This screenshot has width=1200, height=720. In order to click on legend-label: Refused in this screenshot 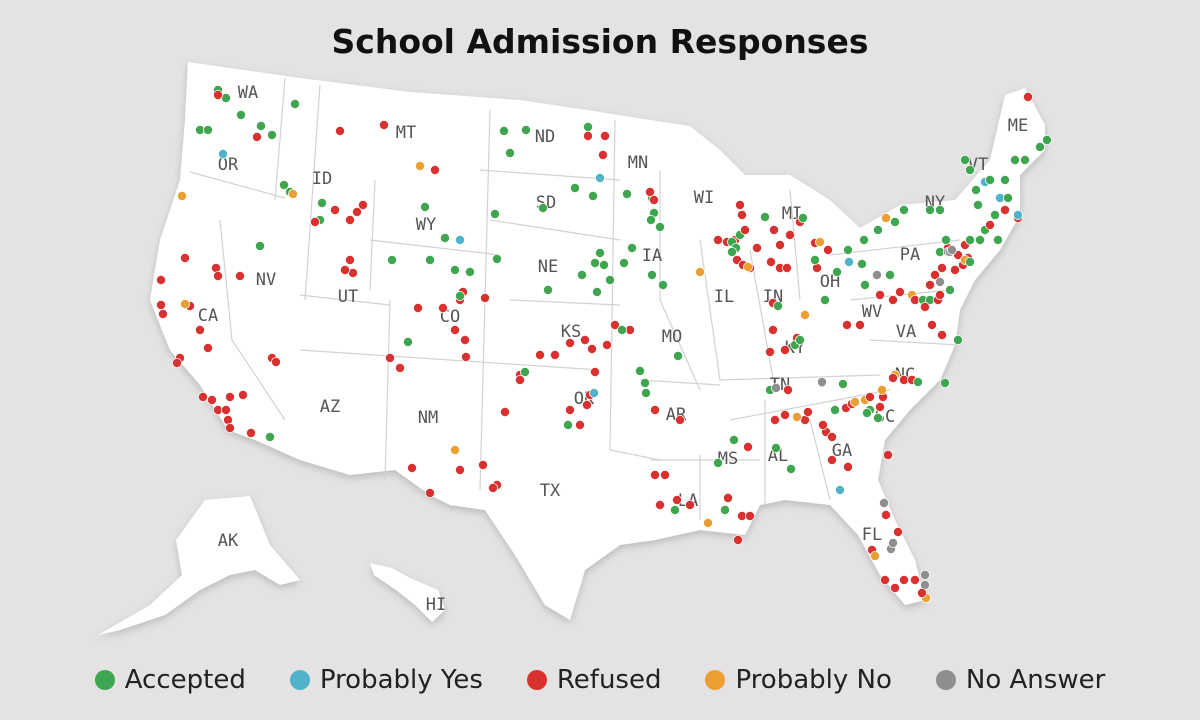, I will do `click(609, 680)`.